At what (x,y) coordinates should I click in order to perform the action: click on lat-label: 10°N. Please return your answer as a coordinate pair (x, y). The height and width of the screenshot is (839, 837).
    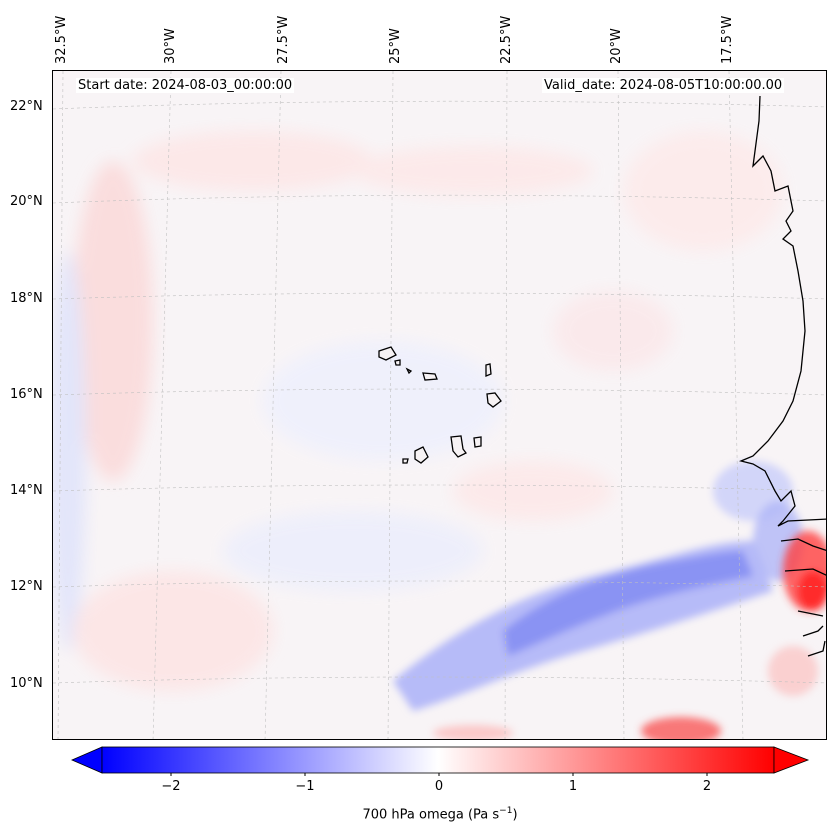
    Looking at the image, I should click on (26, 683).